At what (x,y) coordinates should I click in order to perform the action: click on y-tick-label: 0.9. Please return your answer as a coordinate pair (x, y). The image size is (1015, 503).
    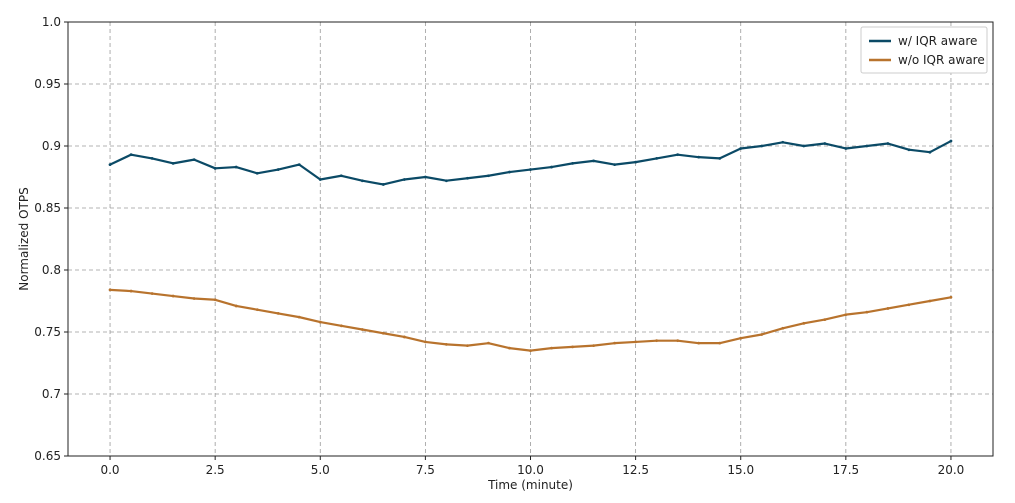
    Looking at the image, I should click on (51, 146).